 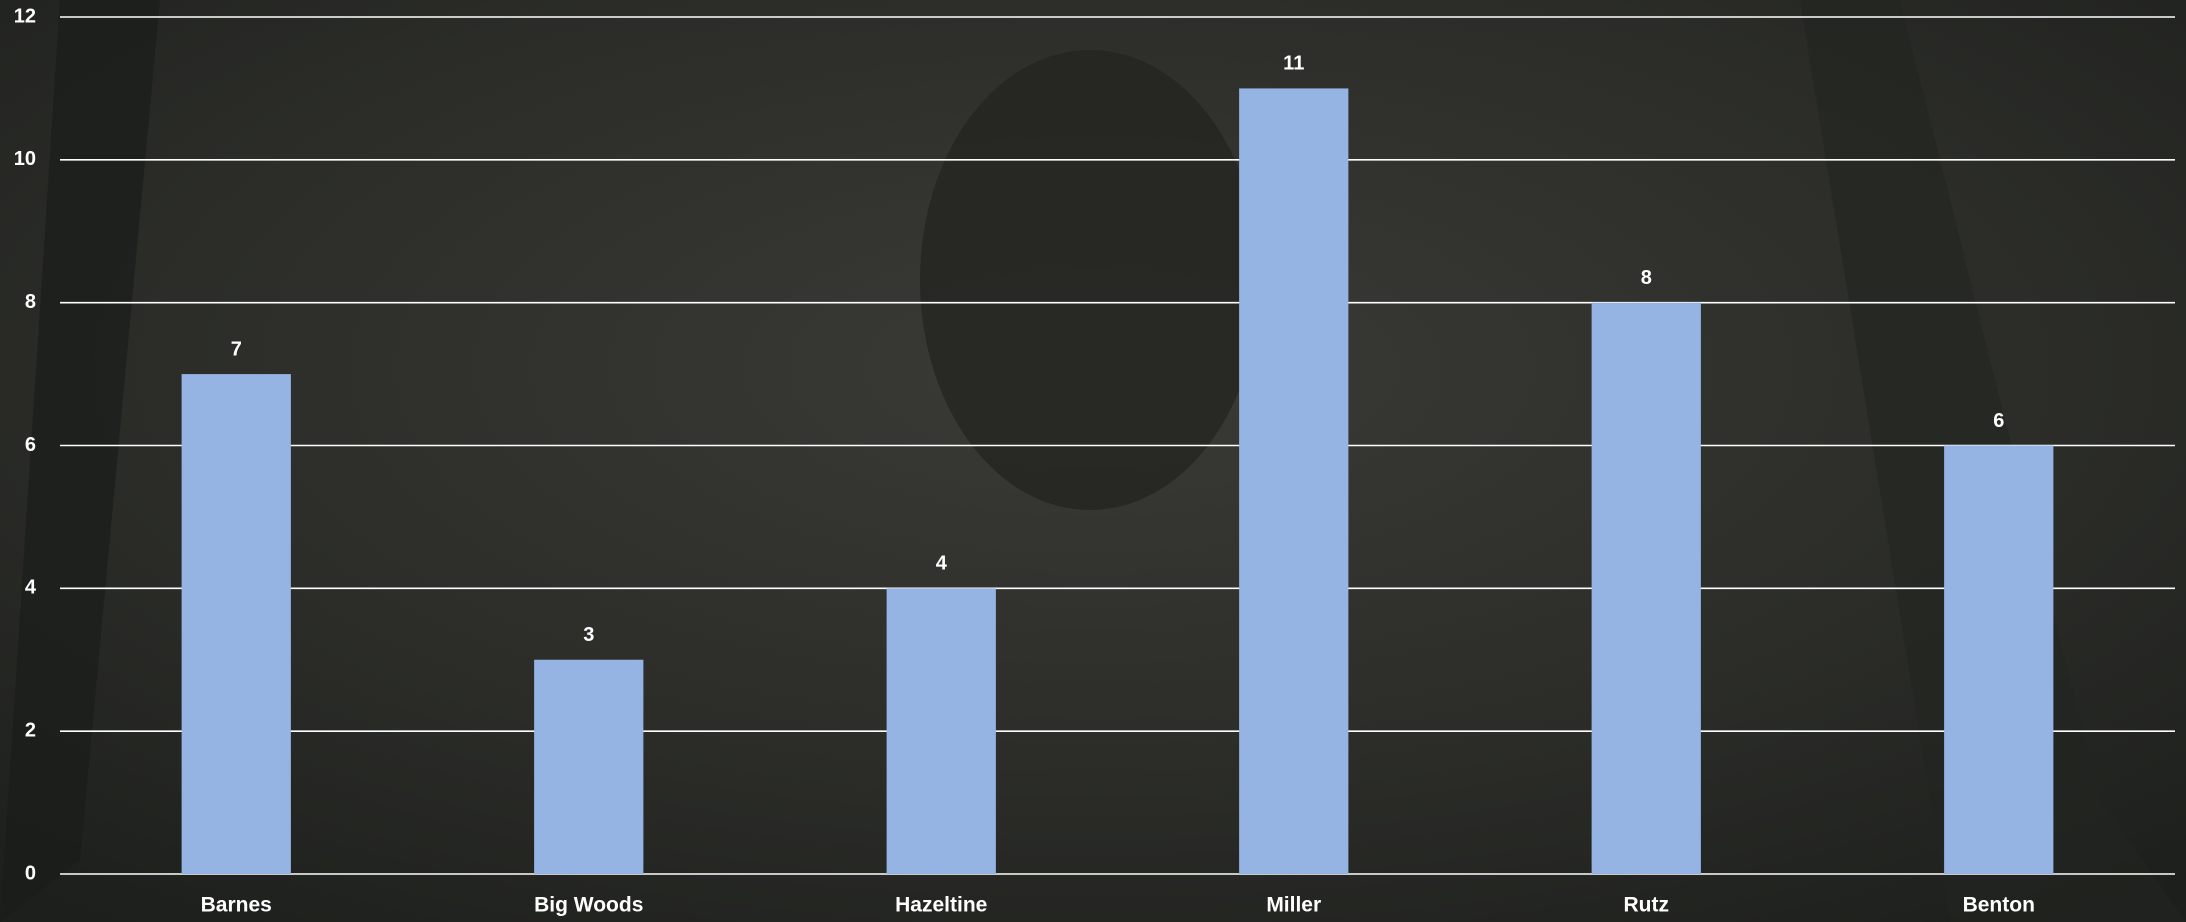 I want to click on x-tick-label: Miller, so click(x=1293, y=905).